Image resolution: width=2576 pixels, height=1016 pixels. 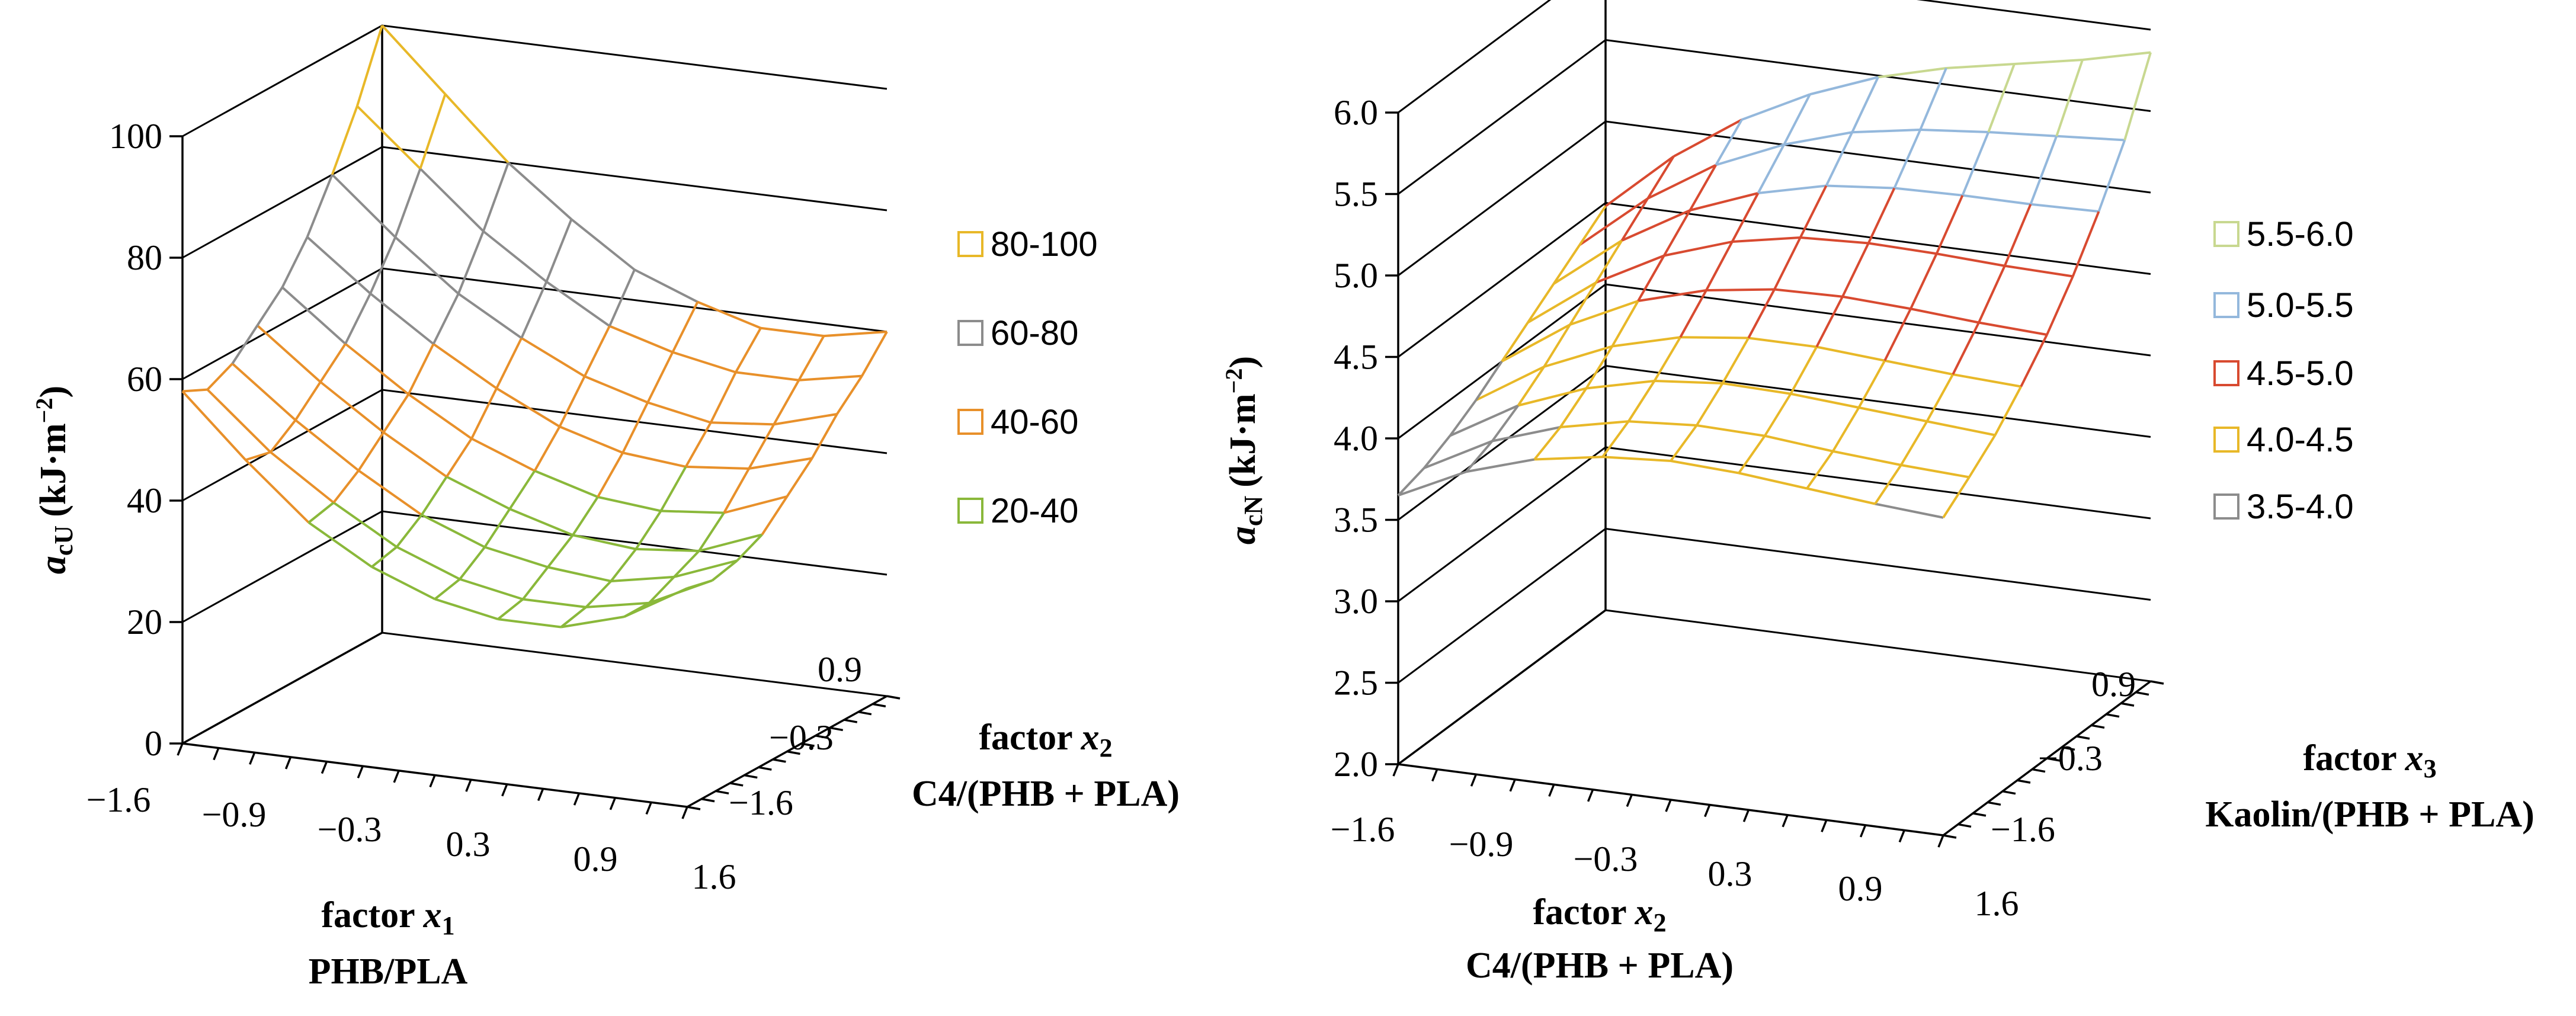 What do you see at coordinates (1034, 422) in the screenshot?
I see `legend-label-40-60: 40-60` at bounding box center [1034, 422].